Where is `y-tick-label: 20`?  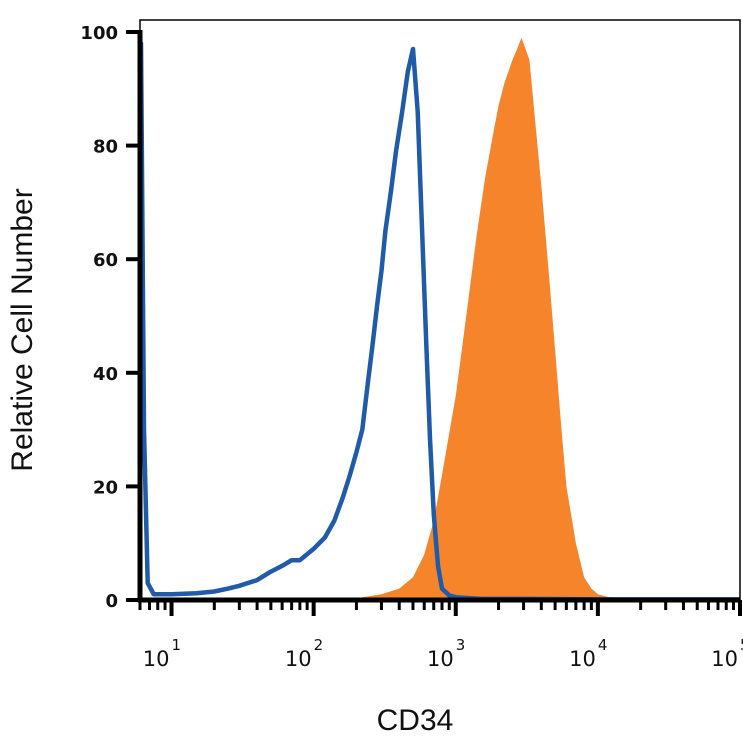 y-tick-label: 20 is located at coordinates (105, 487).